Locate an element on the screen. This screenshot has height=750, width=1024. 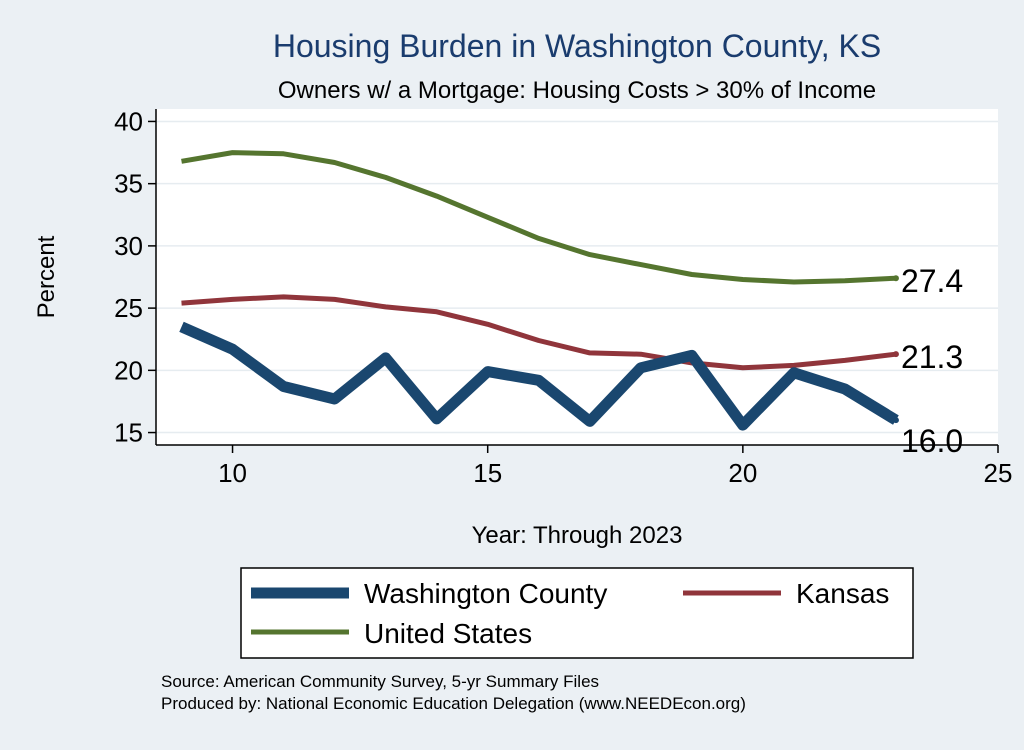
x-tick-label: 10 is located at coordinates (232, 473).